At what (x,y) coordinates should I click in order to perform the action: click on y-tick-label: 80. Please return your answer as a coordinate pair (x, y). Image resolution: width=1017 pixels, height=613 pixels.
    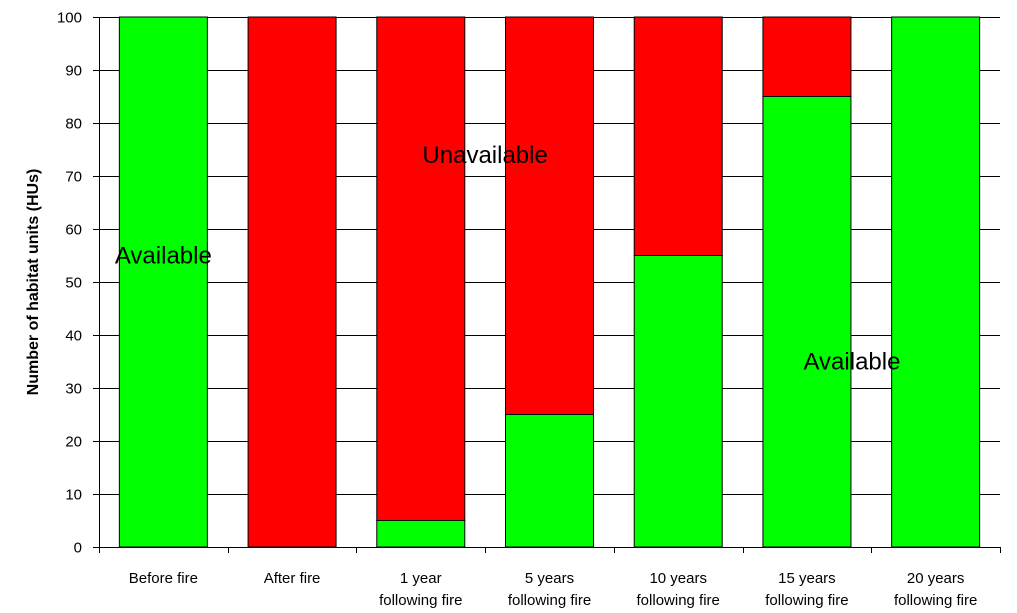
    Looking at the image, I should click on (73, 124).